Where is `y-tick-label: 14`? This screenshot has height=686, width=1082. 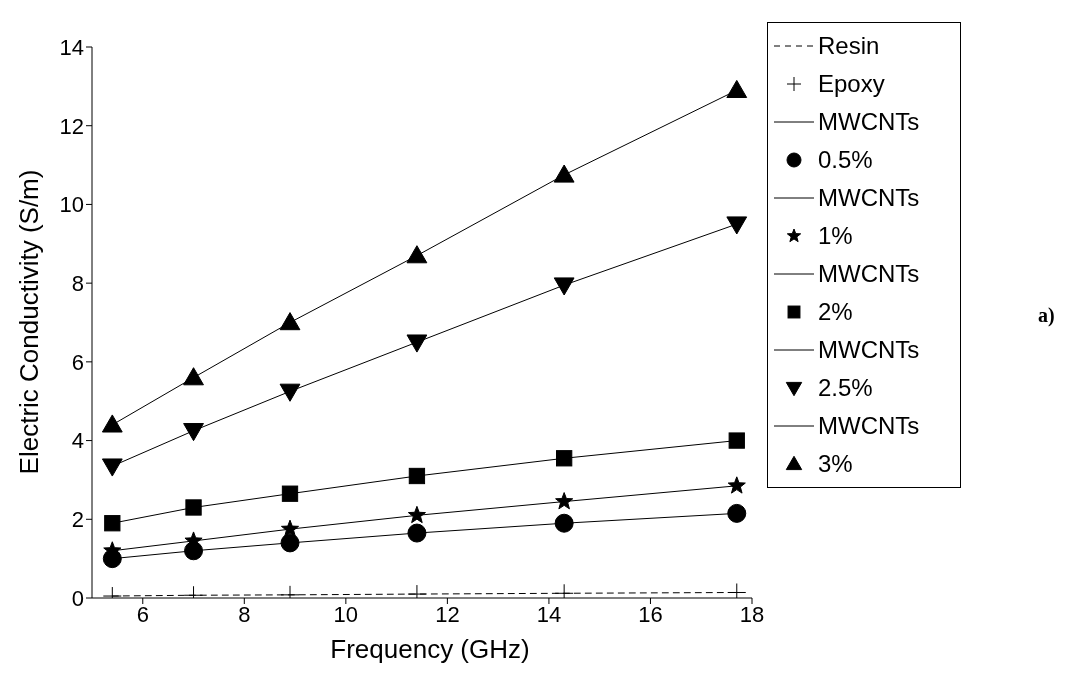 y-tick-label: 14 is located at coordinates (71, 47).